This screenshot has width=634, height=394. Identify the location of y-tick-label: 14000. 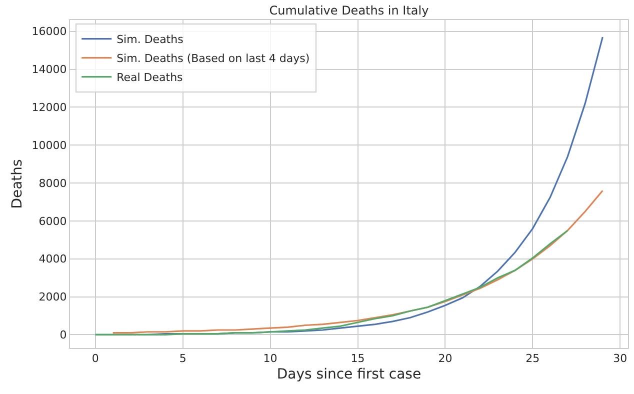
(49, 69).